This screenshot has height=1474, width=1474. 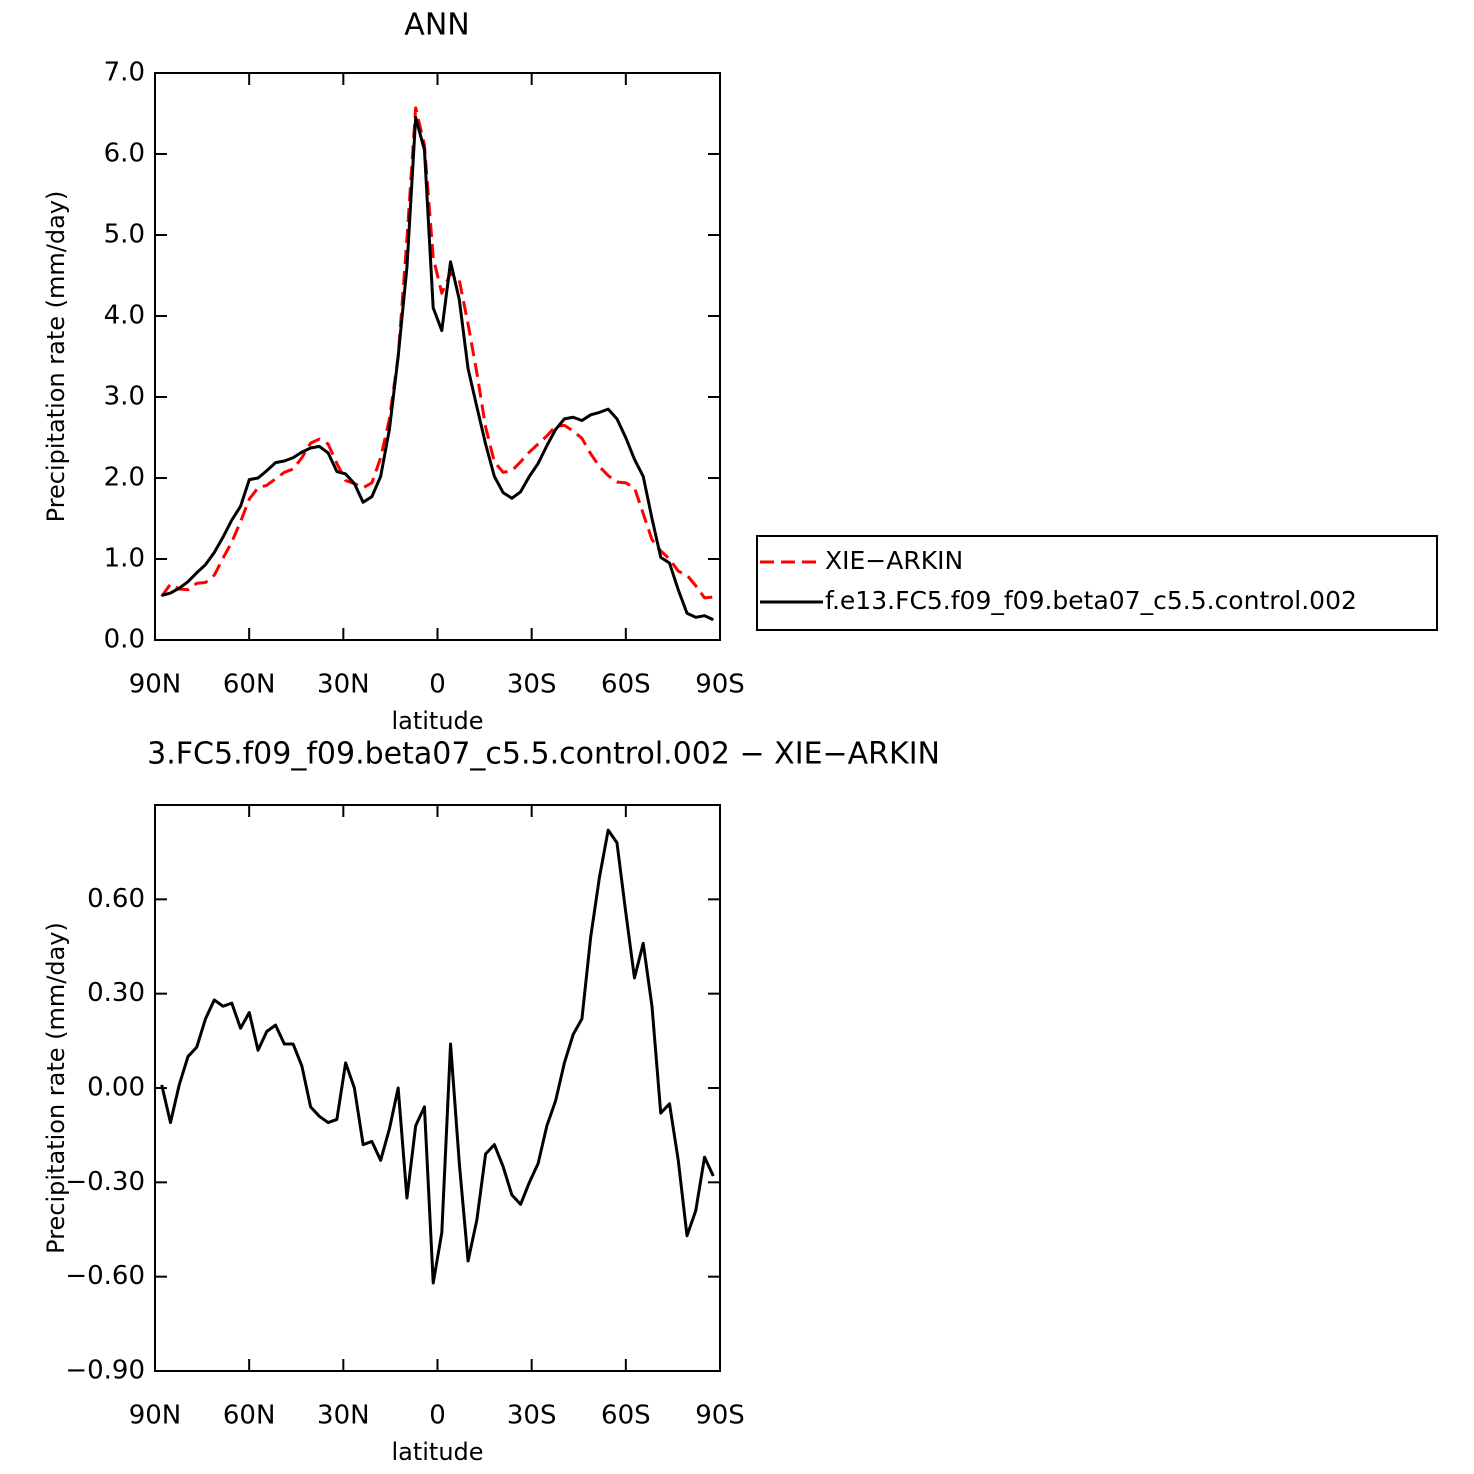 What do you see at coordinates (436, 25) in the screenshot?
I see `chart-title: ANN` at bounding box center [436, 25].